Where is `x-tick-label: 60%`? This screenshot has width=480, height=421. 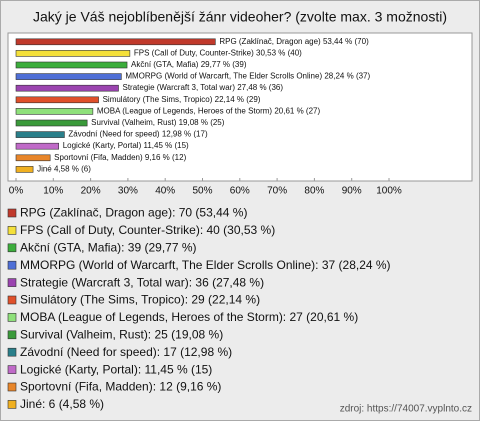
x-tick-label: 60% is located at coordinates (240, 191).